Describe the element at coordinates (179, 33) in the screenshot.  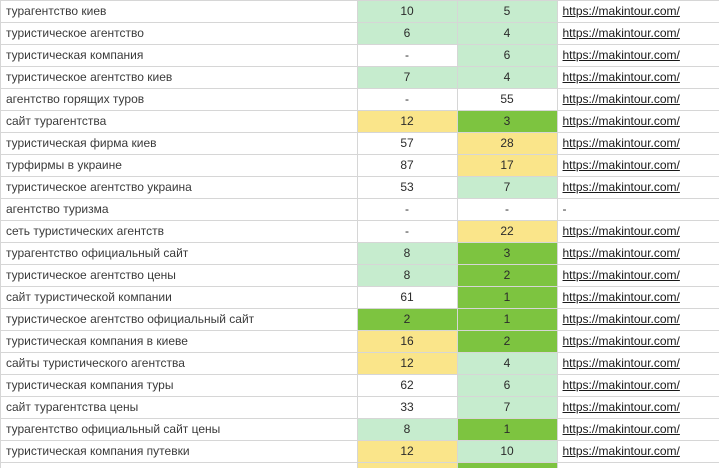
I see `keyword-cell: туристическое агентство` at that location.